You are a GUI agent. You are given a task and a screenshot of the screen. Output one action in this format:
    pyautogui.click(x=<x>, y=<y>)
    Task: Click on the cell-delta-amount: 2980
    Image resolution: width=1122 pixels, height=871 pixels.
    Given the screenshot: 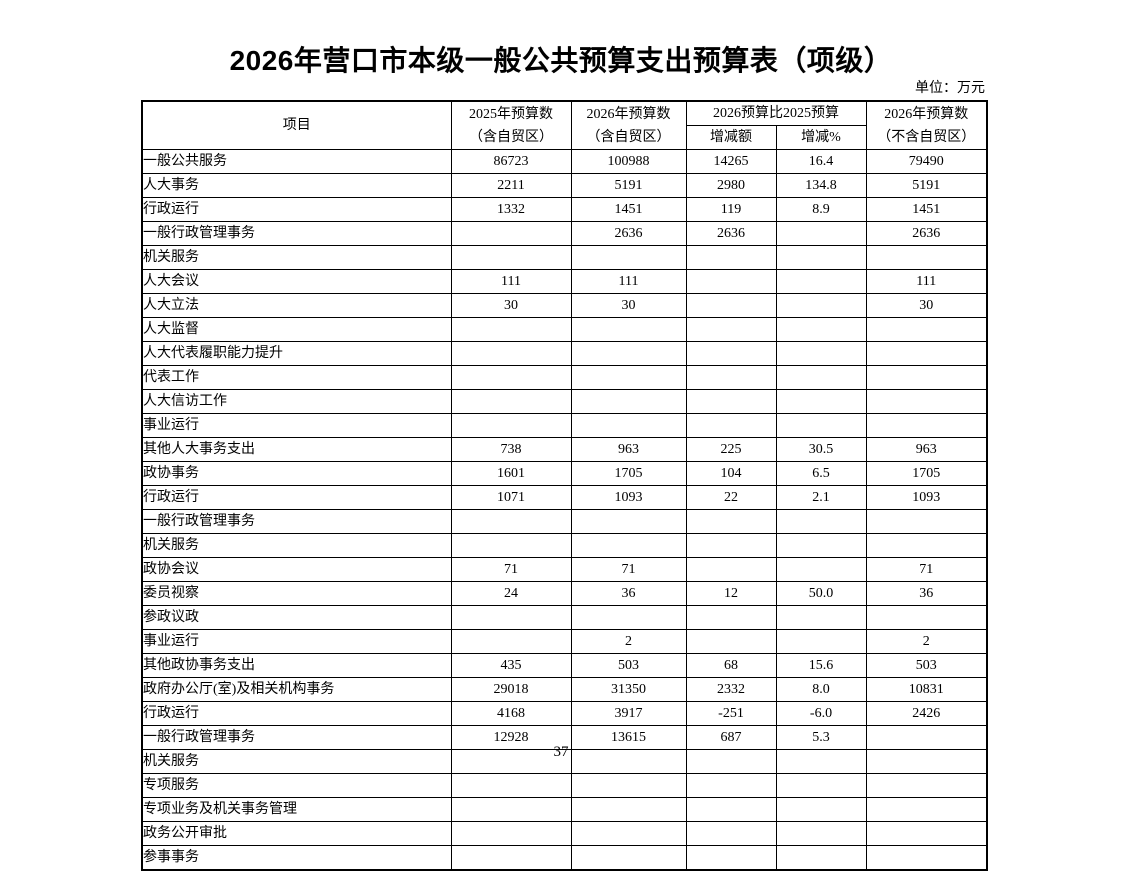 What is the action you would take?
    pyautogui.click(x=731, y=185)
    